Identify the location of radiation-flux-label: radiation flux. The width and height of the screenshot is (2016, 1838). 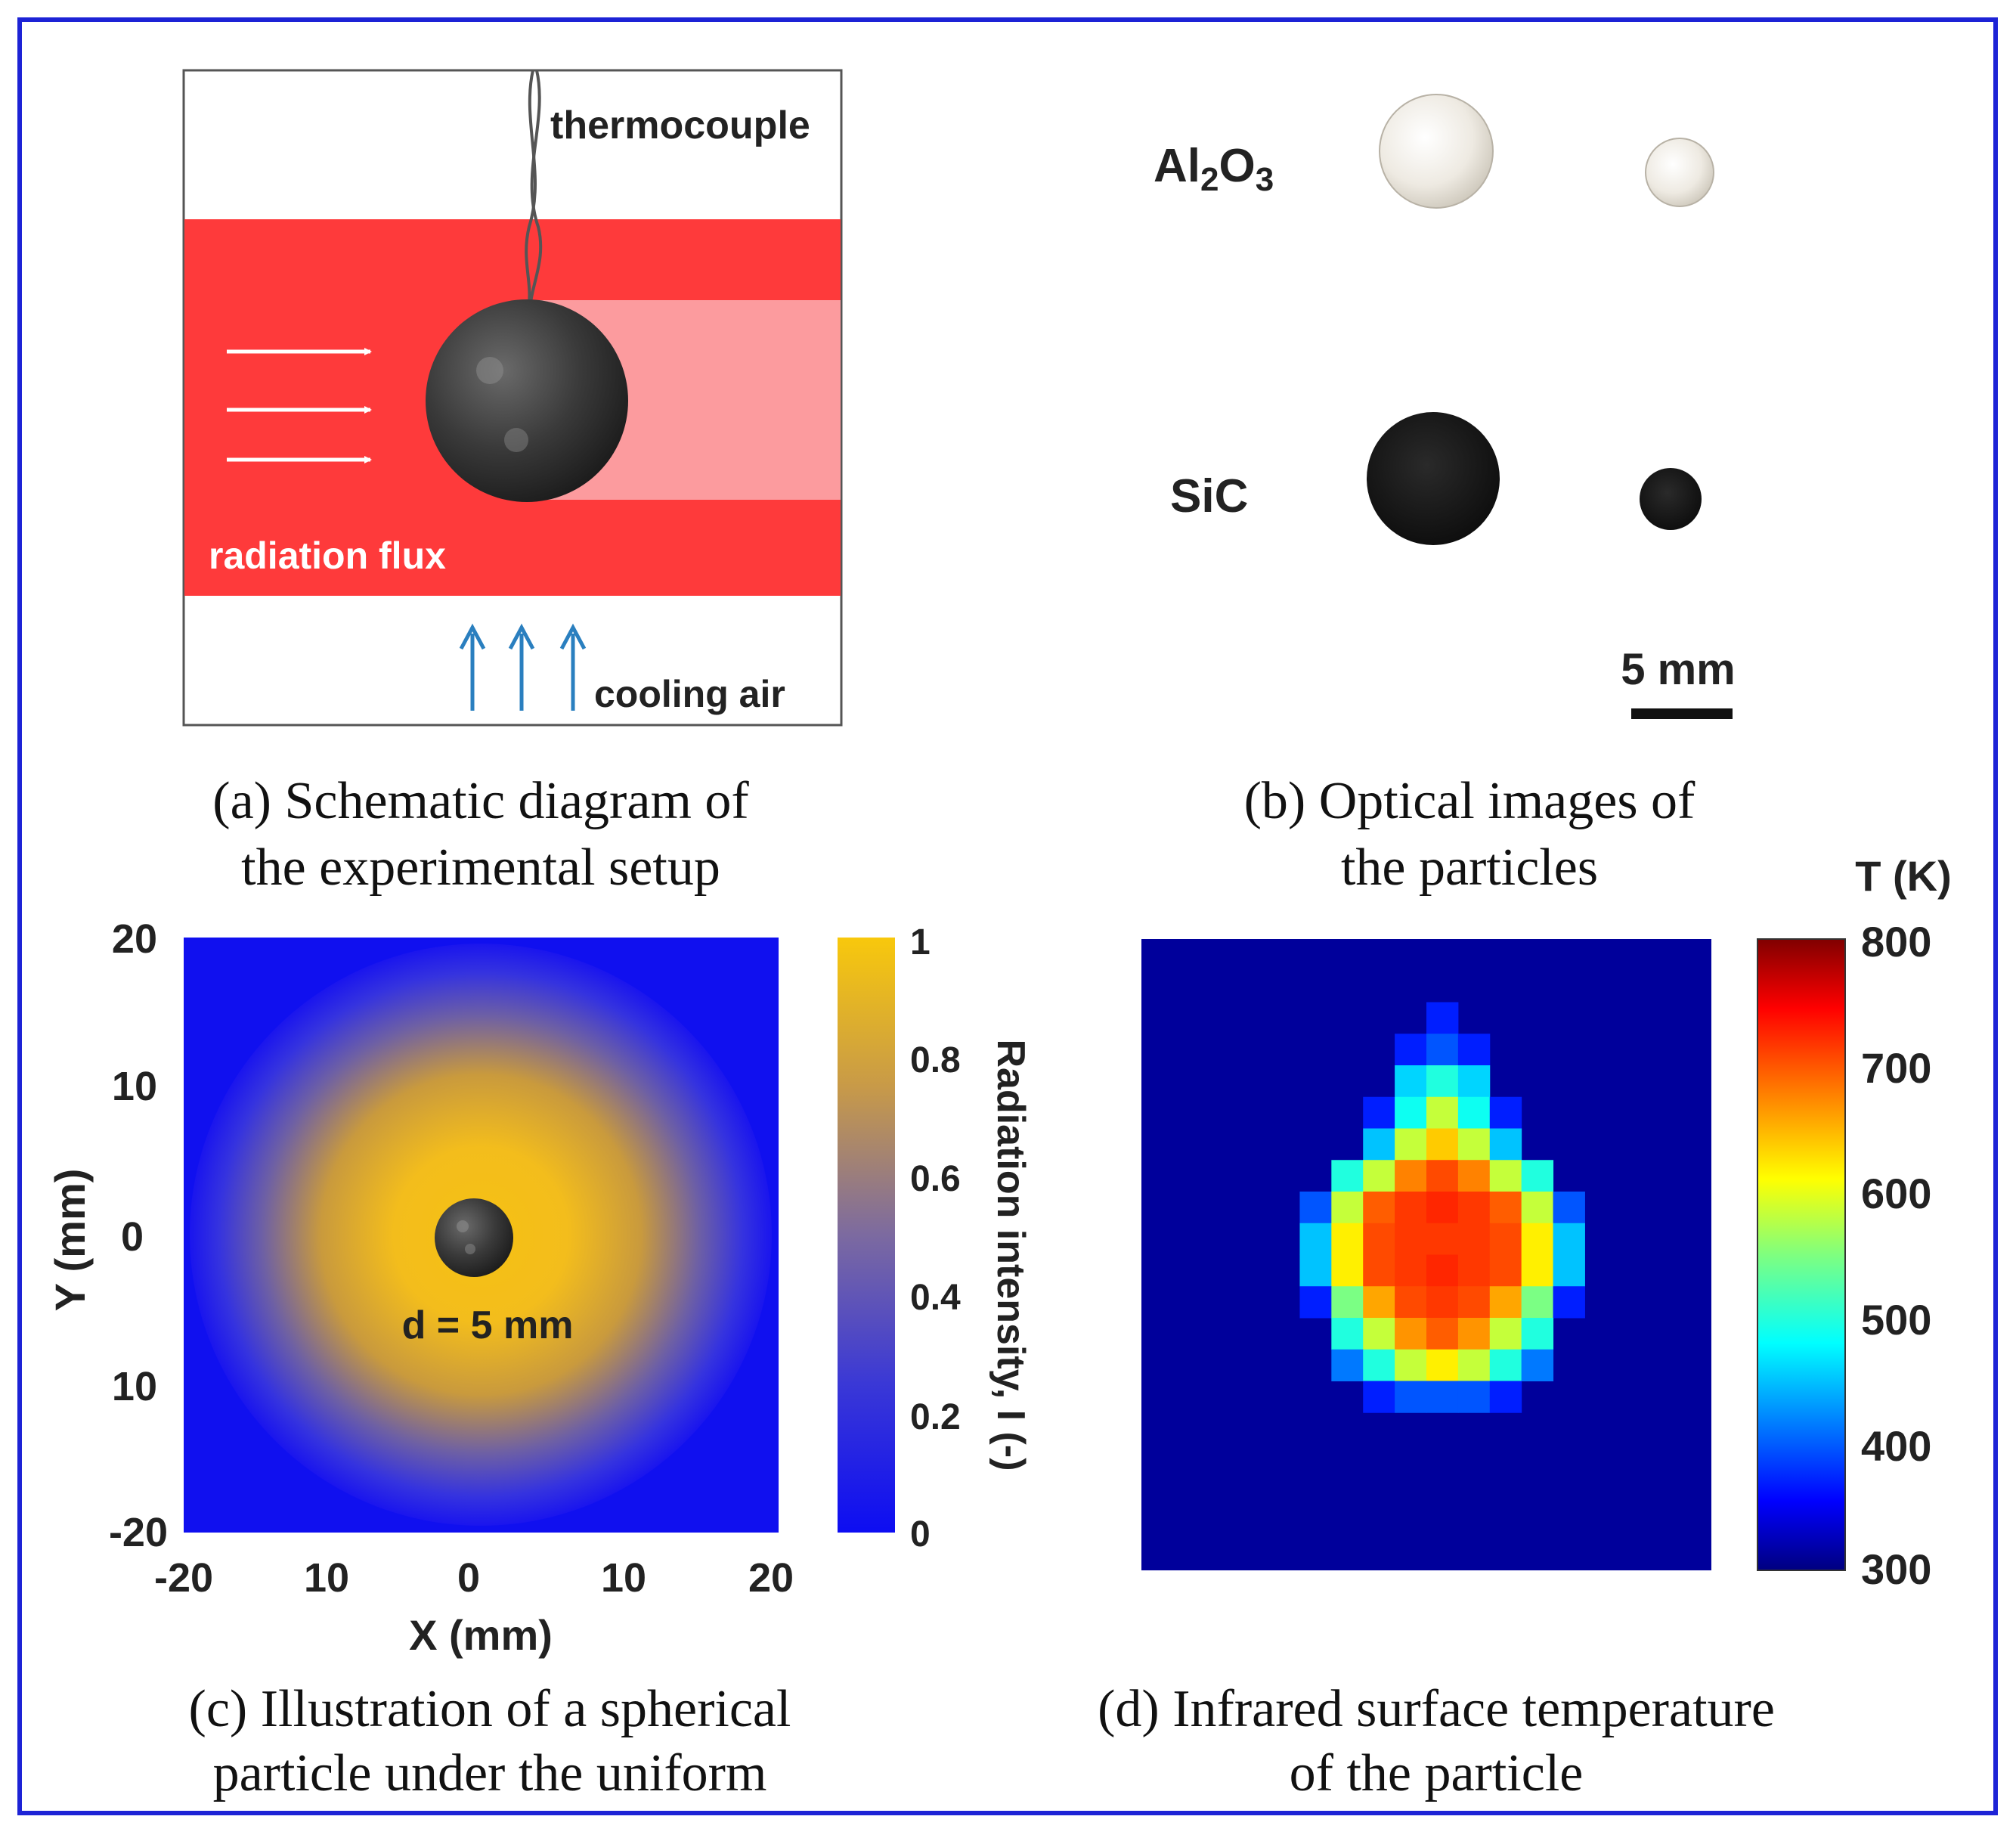
(327, 556).